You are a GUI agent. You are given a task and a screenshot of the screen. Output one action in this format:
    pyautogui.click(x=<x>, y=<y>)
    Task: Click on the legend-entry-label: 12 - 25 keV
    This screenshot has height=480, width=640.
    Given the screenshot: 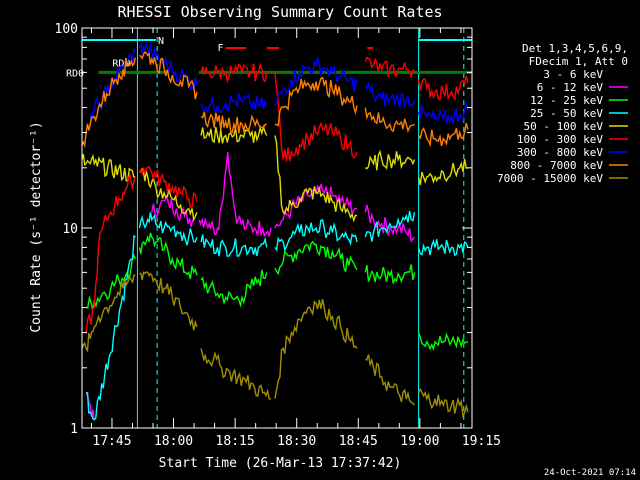 What is the action you would take?
    pyautogui.click(x=566, y=100)
    